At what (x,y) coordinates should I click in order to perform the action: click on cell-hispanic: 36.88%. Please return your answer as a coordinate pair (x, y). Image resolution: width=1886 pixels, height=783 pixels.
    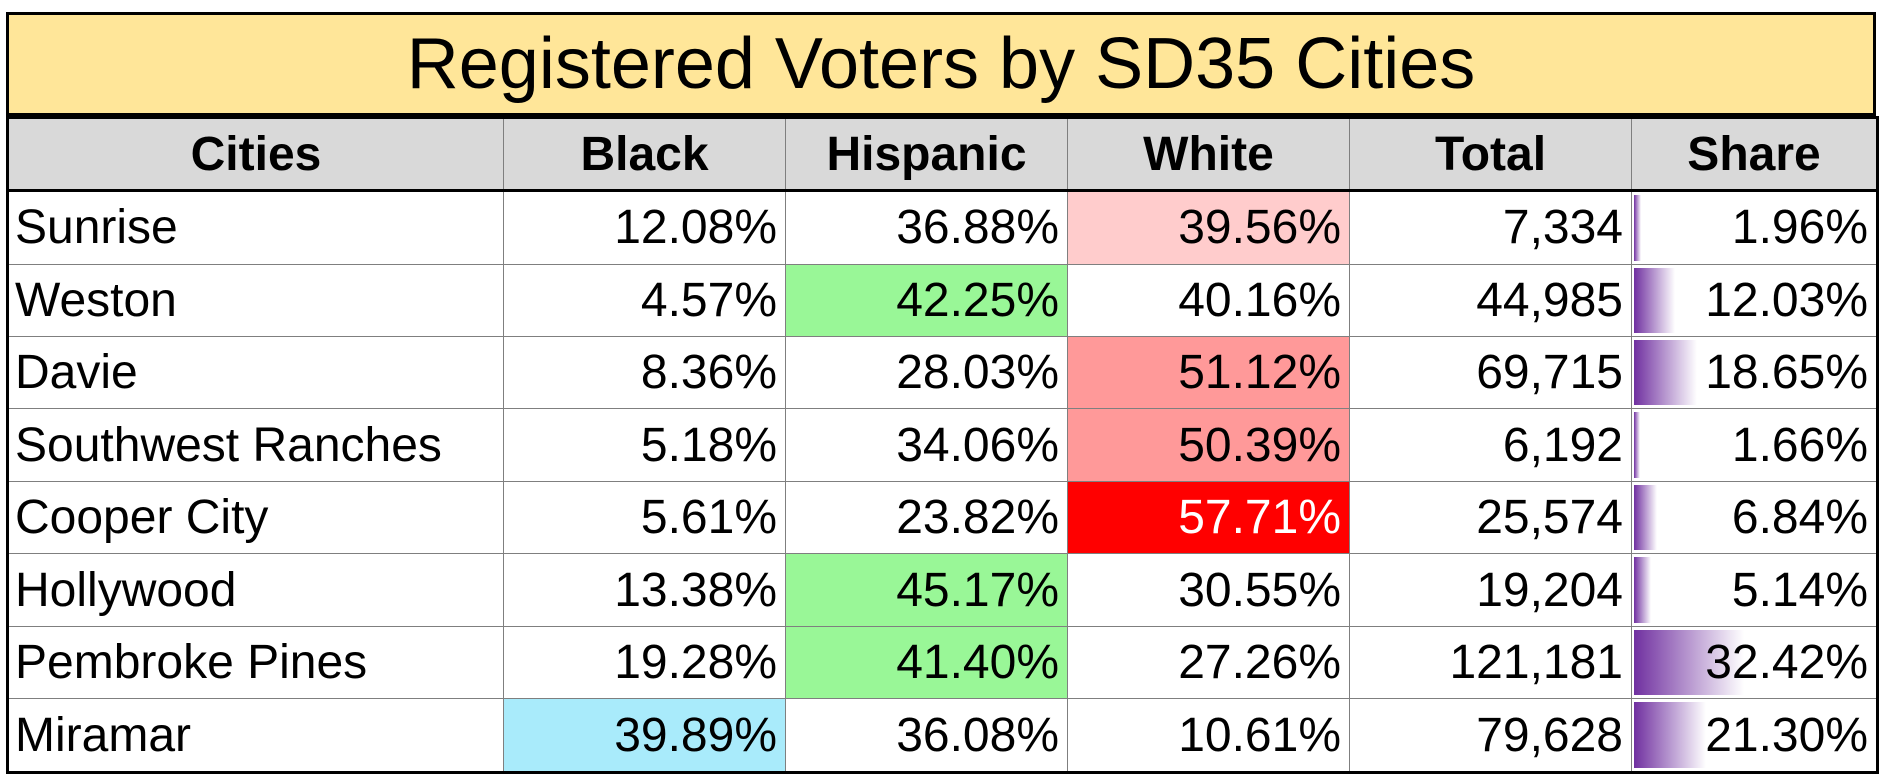
    Looking at the image, I should click on (926, 227).